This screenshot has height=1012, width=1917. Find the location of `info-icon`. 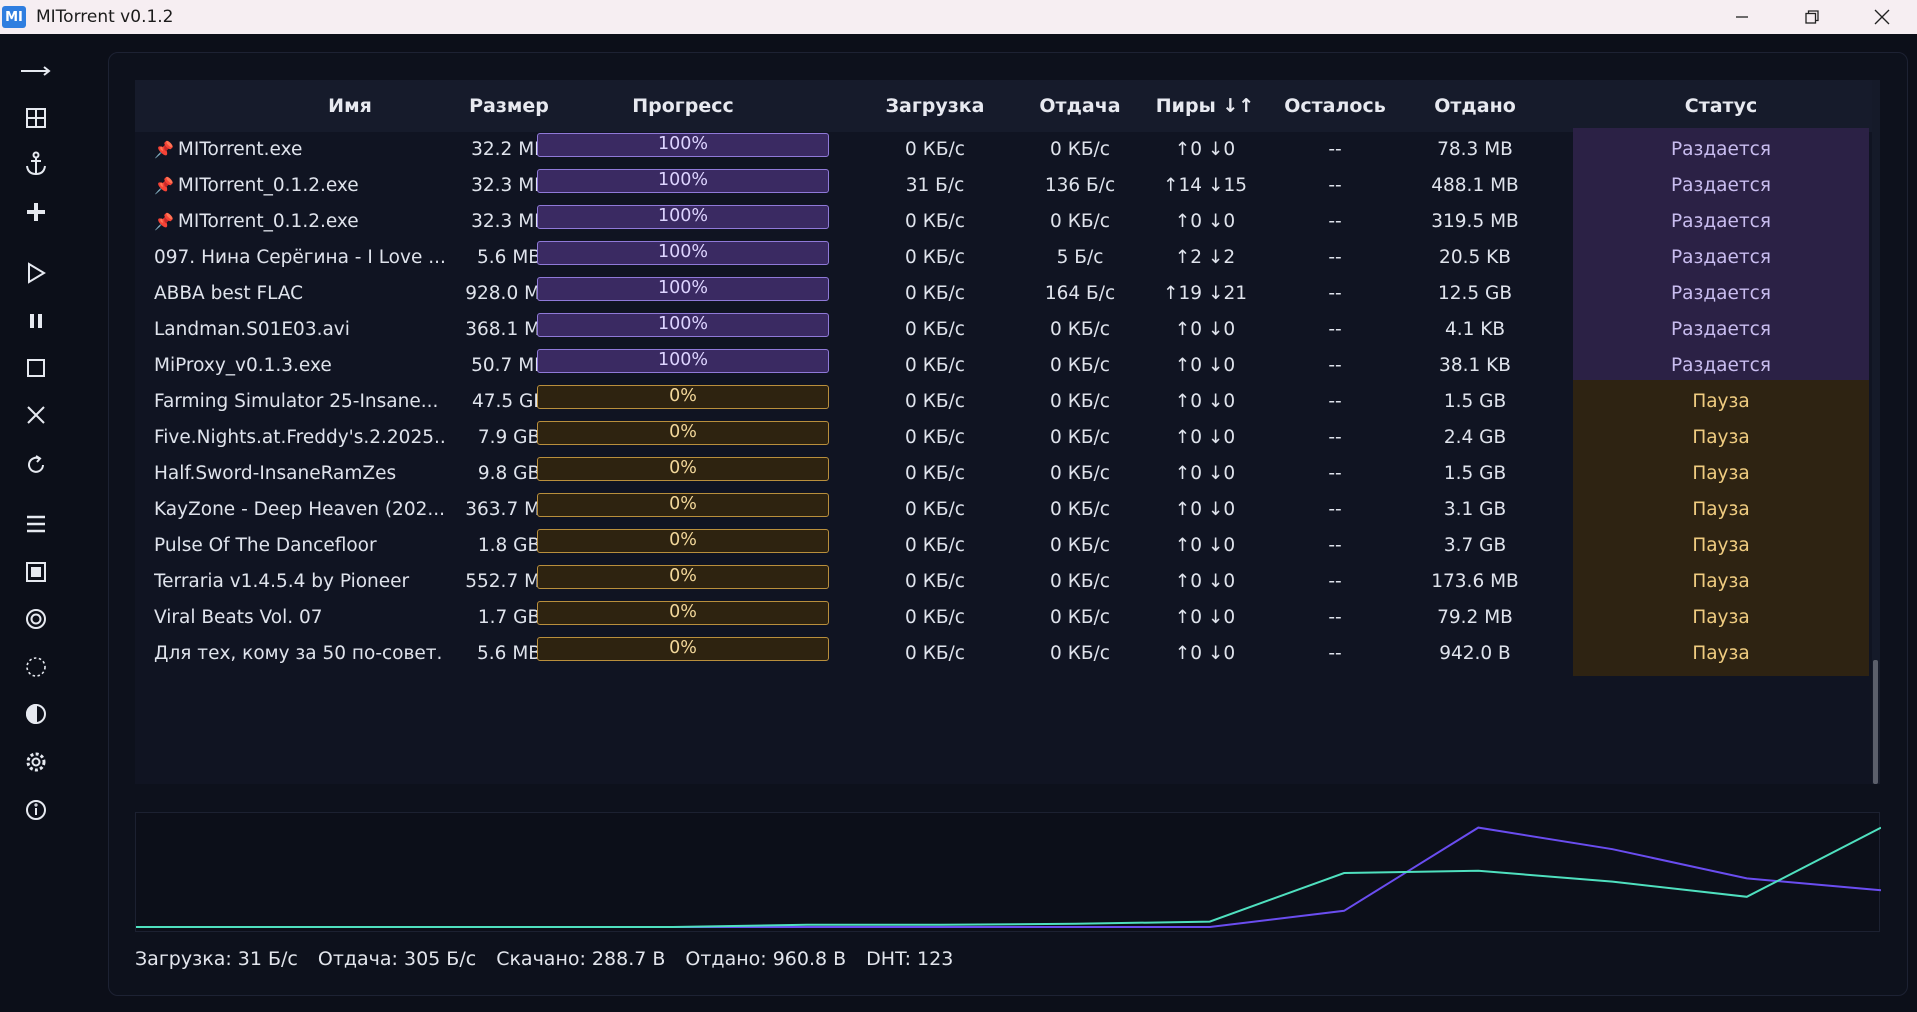

info-icon is located at coordinates (36, 810).